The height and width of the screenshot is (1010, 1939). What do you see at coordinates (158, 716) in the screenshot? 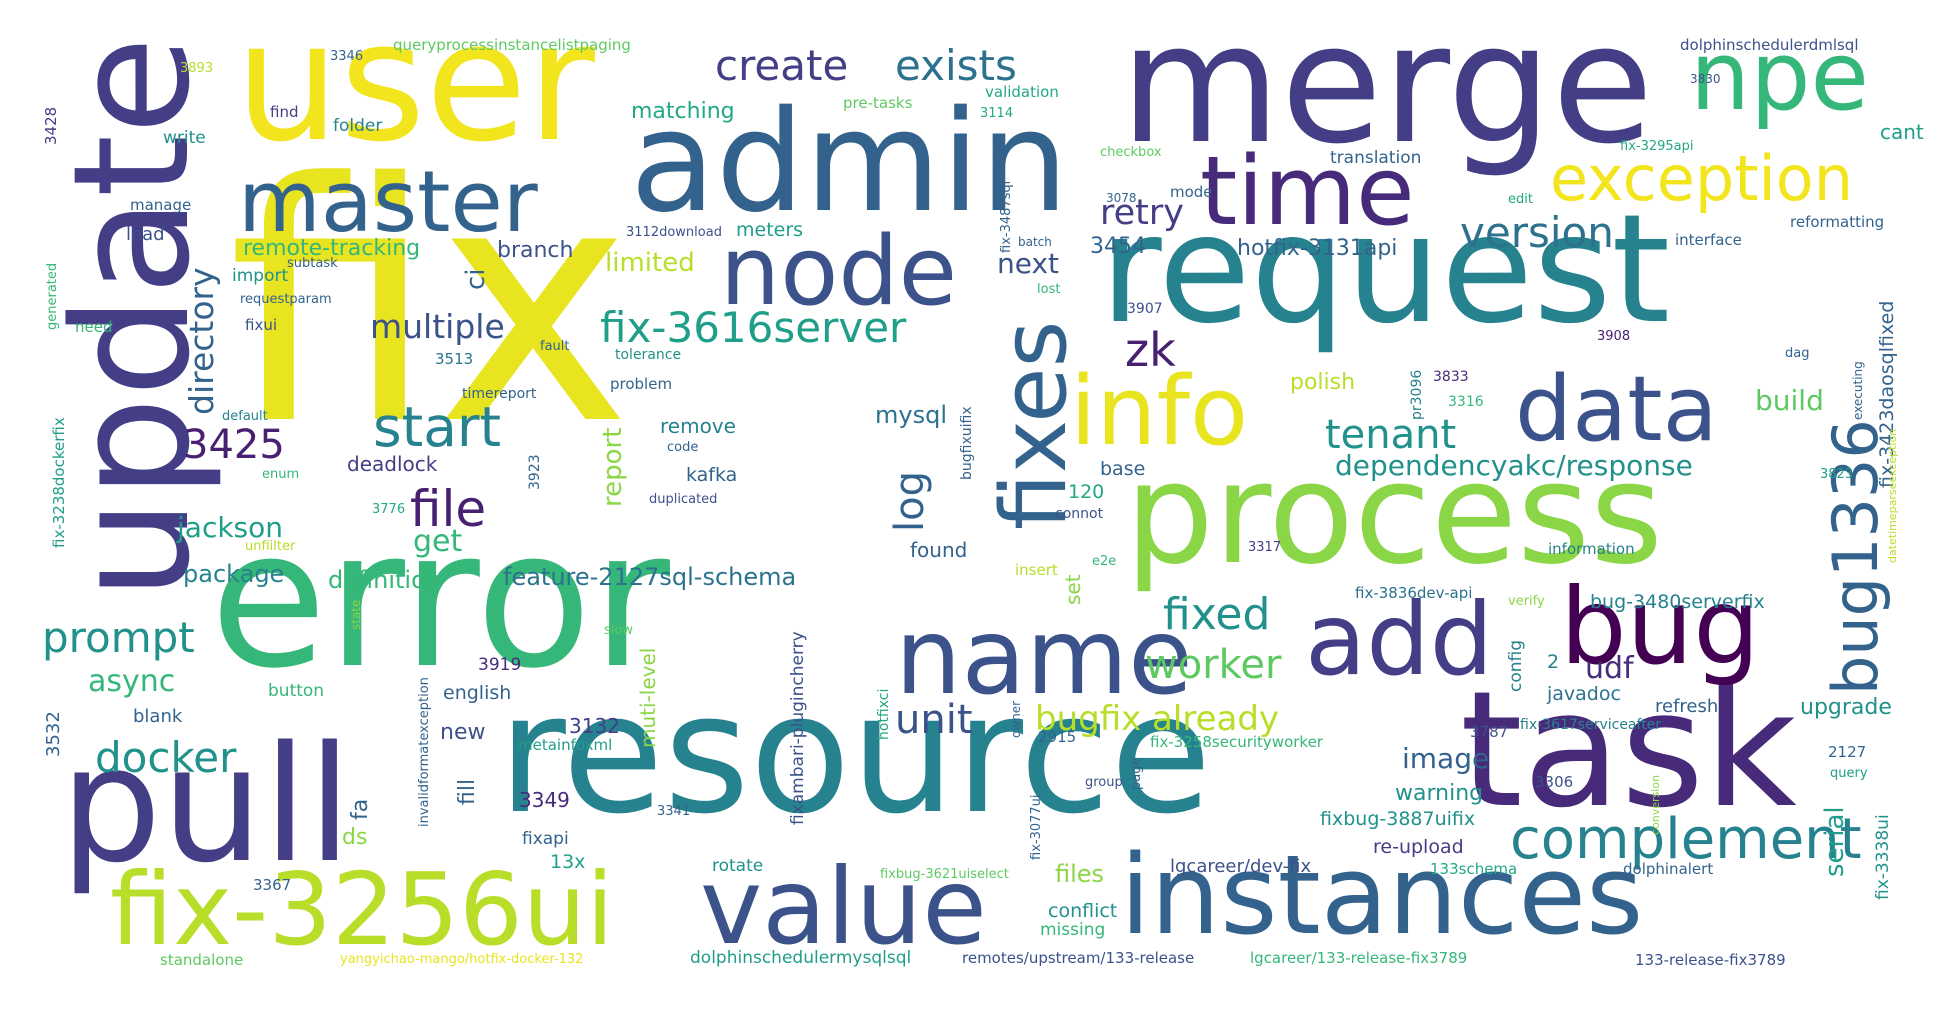
I see `word-blank: blank` at bounding box center [158, 716].